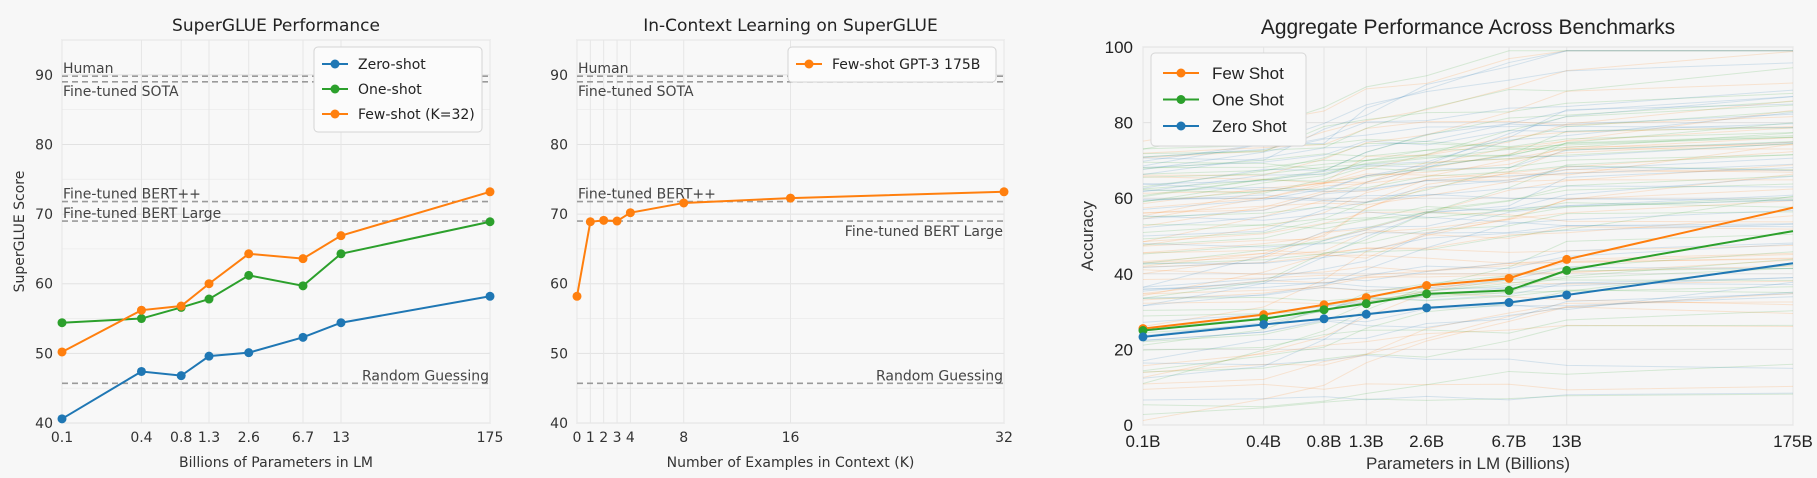 The image size is (1817, 478). I want to click on y-tick-label: 50, so click(559, 354).